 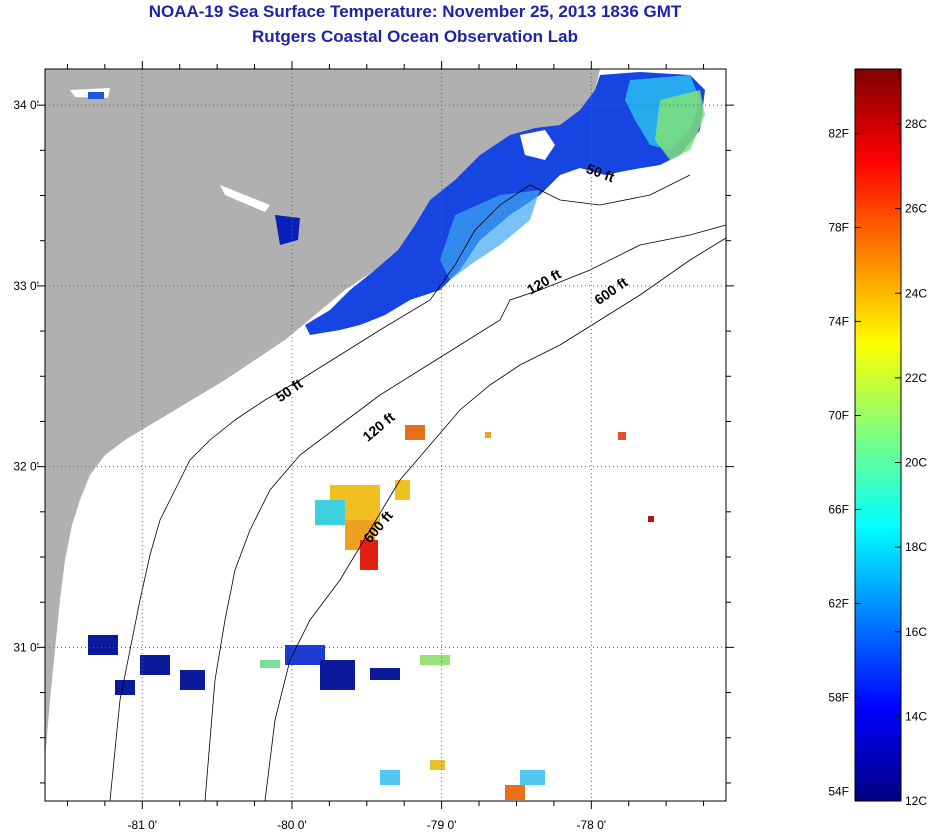 What do you see at coordinates (26, 467) in the screenshot?
I see `lat-tick-label: 32 0'` at bounding box center [26, 467].